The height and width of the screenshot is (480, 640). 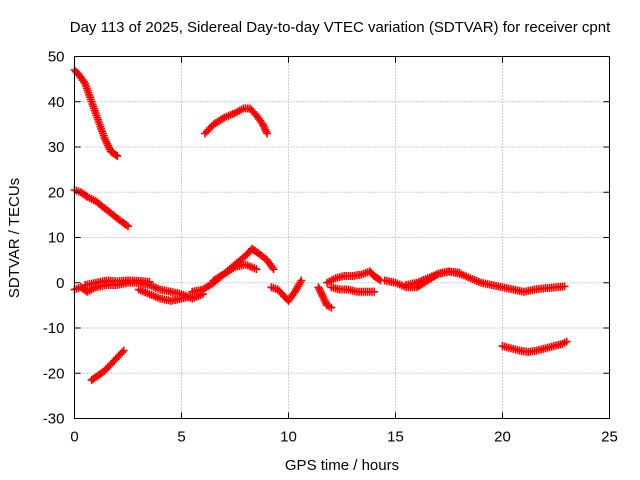 What do you see at coordinates (344, 437) in the screenshot?
I see `x-axis-tick-labels: 0 5 10 15 20 25` at bounding box center [344, 437].